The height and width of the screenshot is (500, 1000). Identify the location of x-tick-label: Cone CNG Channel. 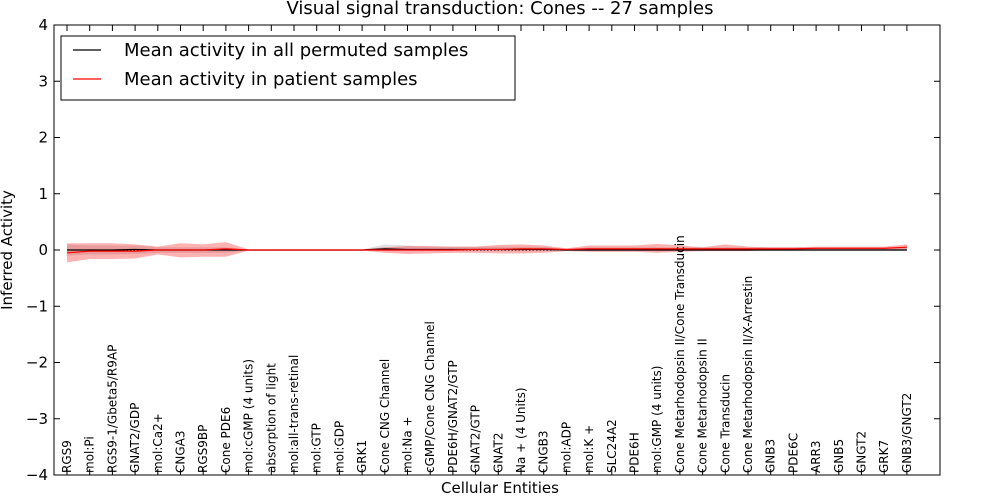
(385, 416).